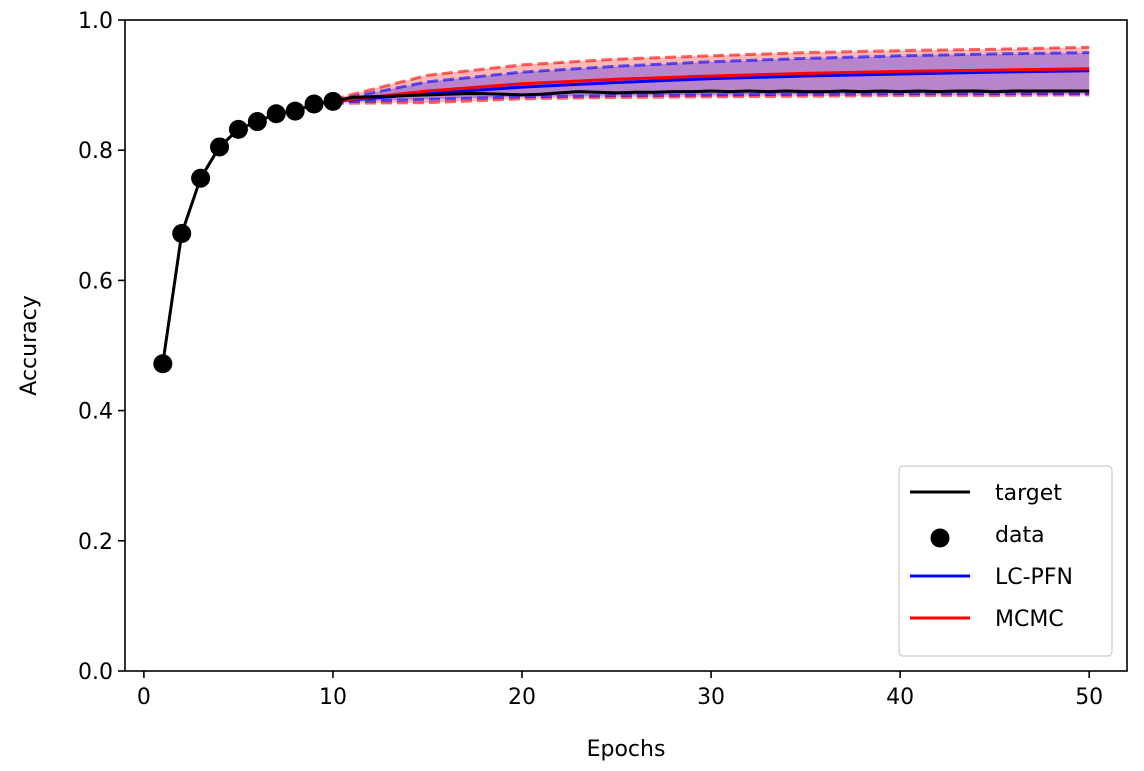 This screenshot has height=771, width=1144. Describe the element at coordinates (95, 672) in the screenshot. I see `y-tick-label: 0.0` at that location.